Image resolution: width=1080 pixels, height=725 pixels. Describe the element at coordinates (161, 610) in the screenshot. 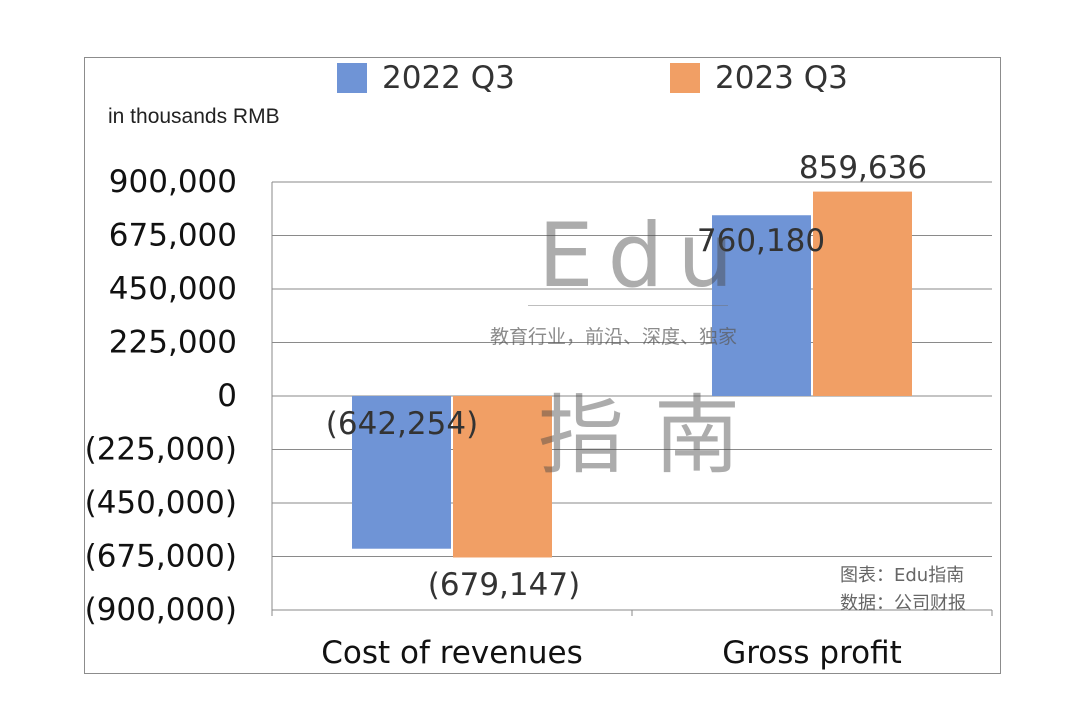

I see `y-tick-label: (900,000)` at that location.